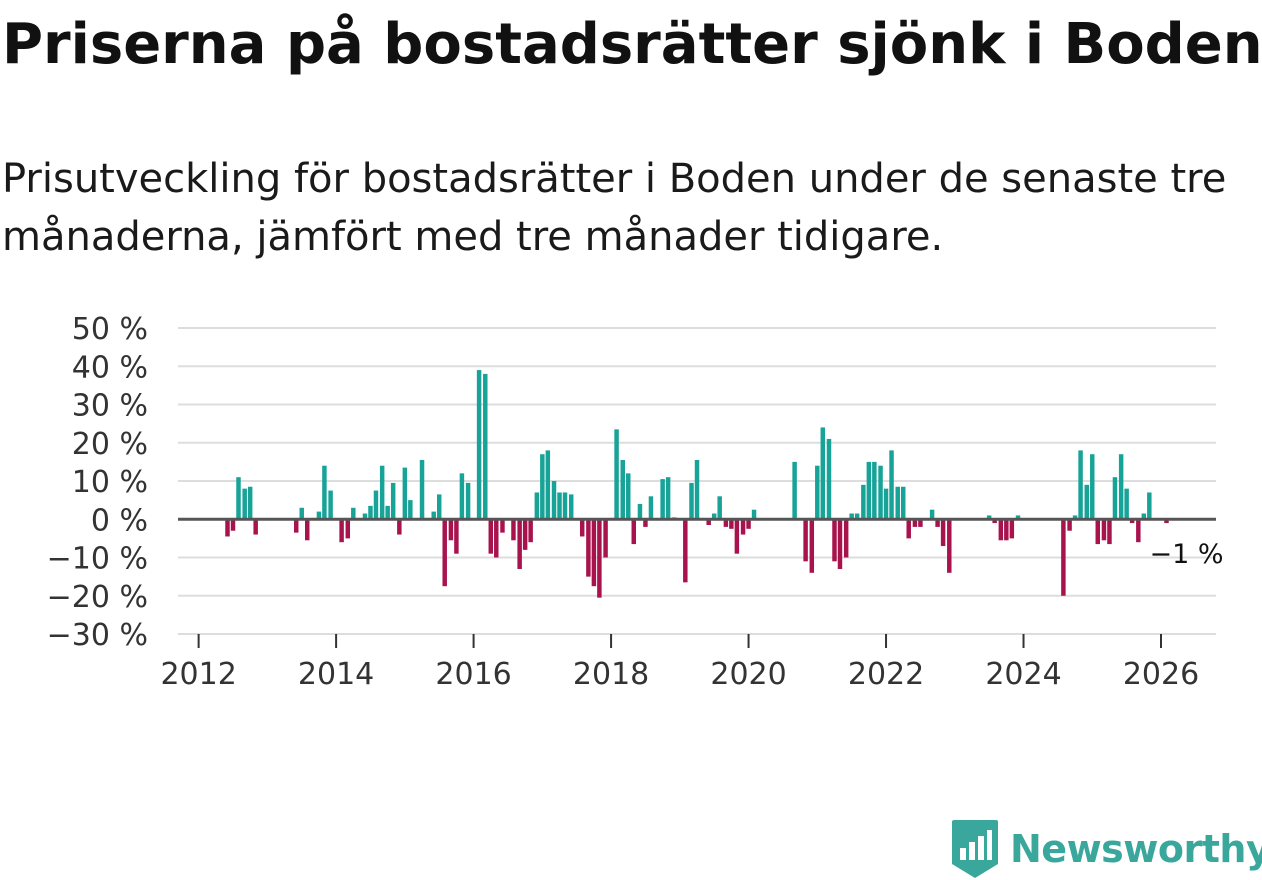 Image resolution: width=1262 pixels, height=880 pixels. I want to click on newsworthy-logo: Newsworthy, so click(1106, 849).